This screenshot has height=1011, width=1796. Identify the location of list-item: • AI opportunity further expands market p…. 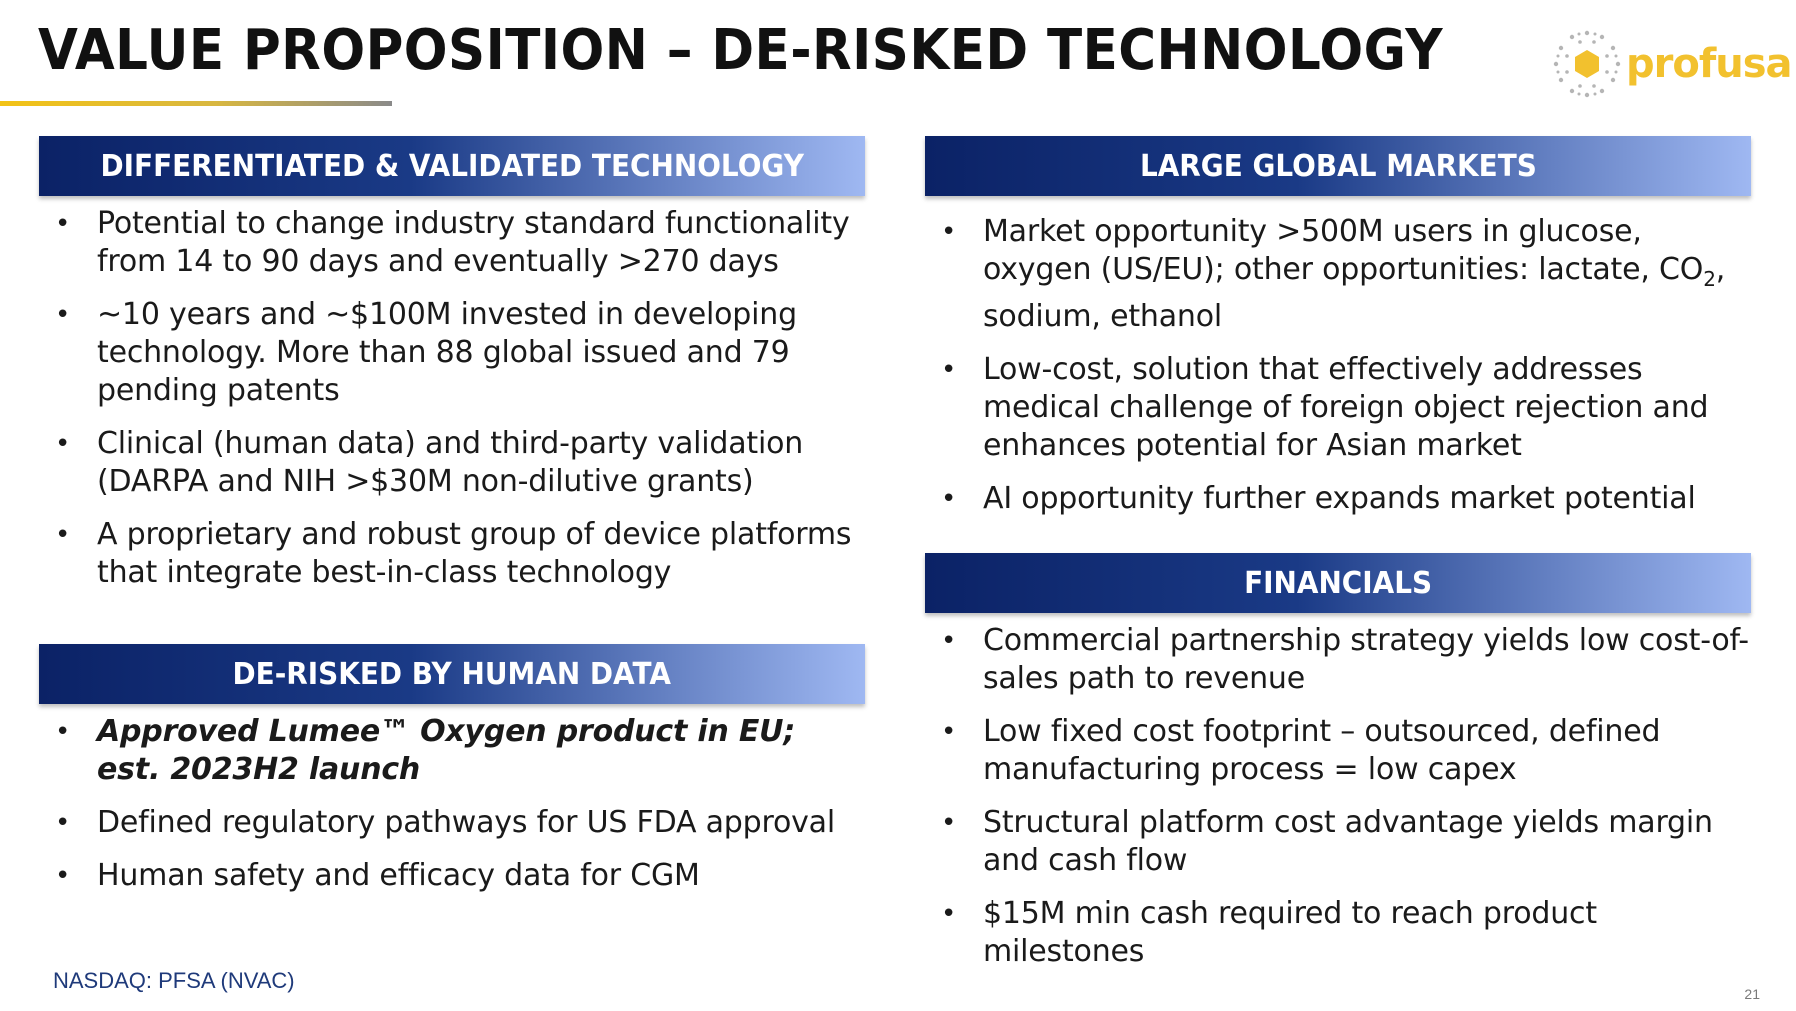
(1318, 498).